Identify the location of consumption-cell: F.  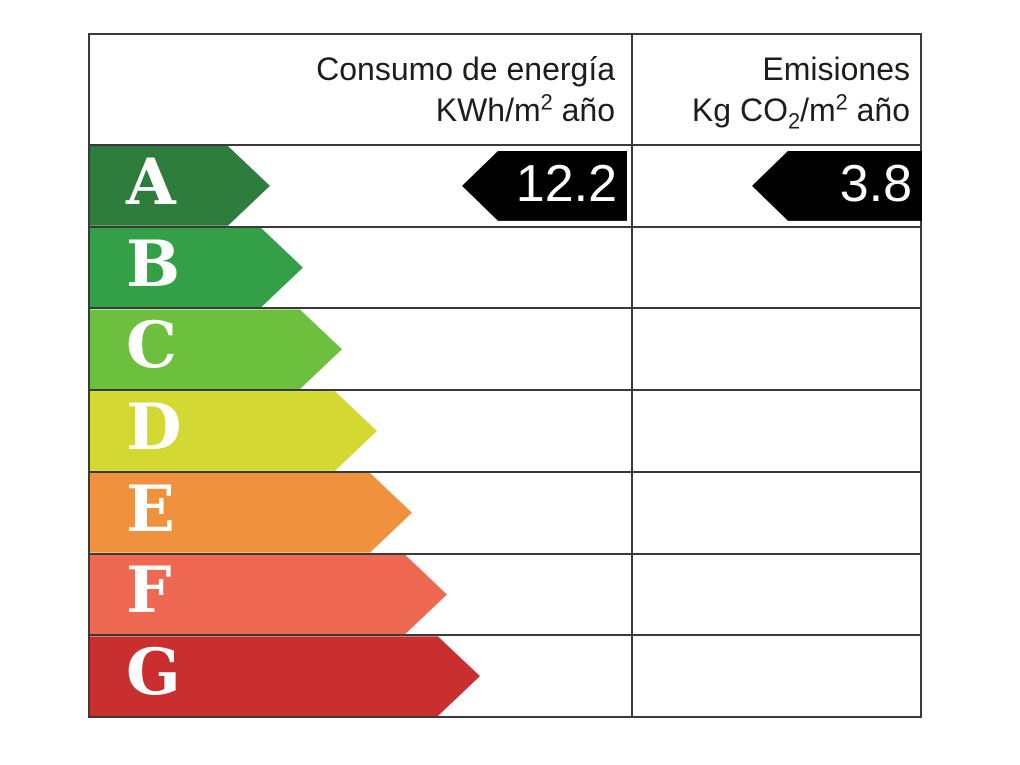
(361, 594).